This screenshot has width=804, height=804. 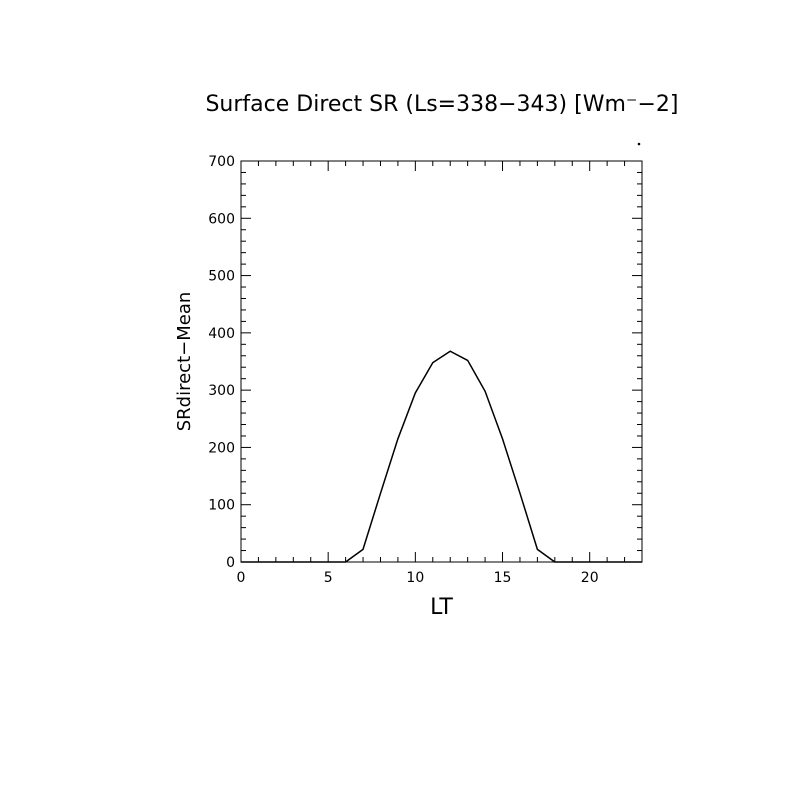 What do you see at coordinates (221, 391) in the screenshot?
I see `y-tick-label: 300` at bounding box center [221, 391].